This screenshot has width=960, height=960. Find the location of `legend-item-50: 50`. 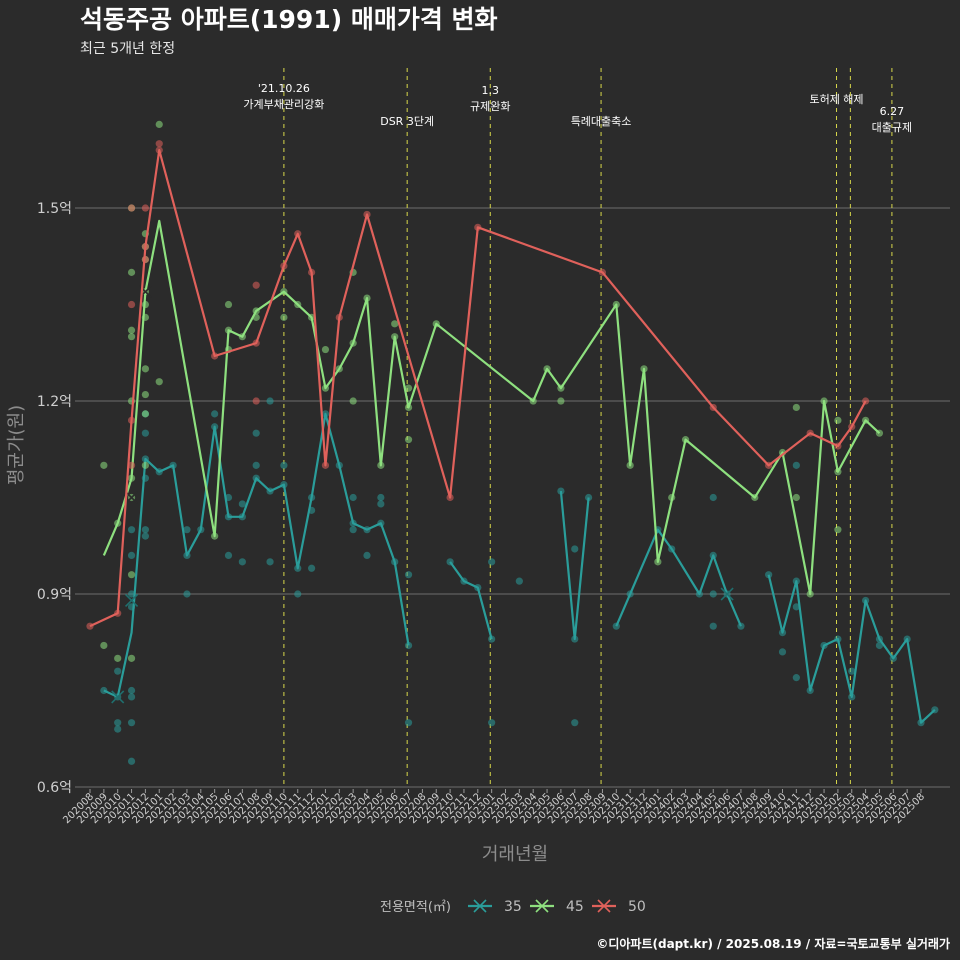

legend-item-50: 50 is located at coordinates (619, 907).